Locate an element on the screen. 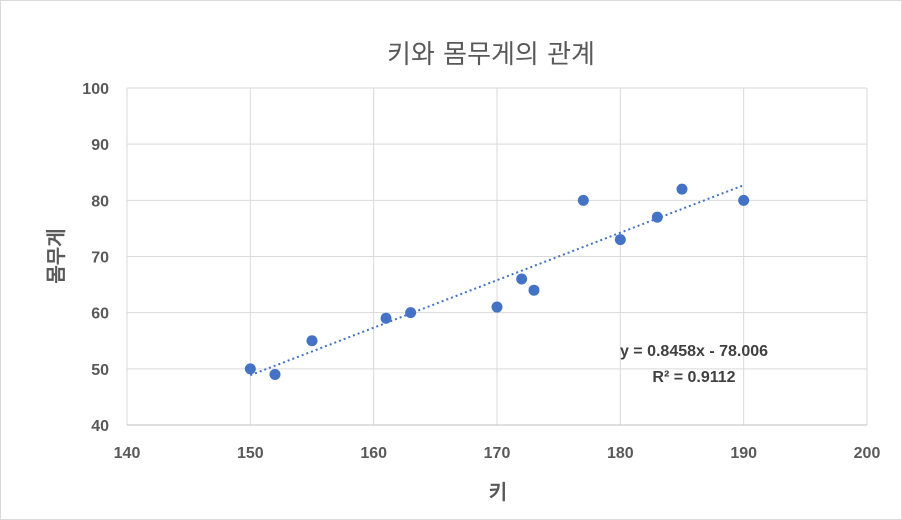 The height and width of the screenshot is (520, 902). y-tick-label: 80 is located at coordinates (100, 201).